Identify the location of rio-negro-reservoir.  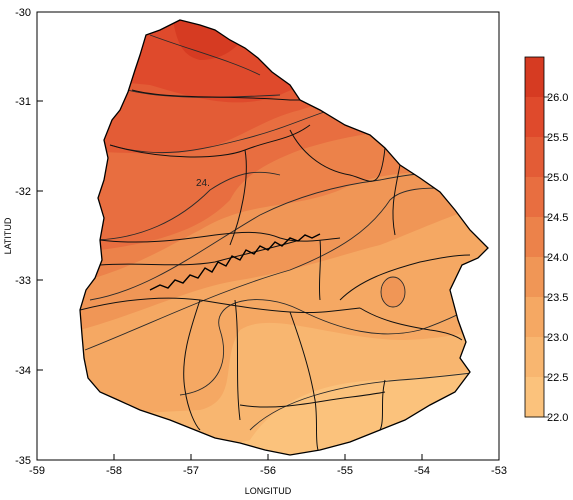
(235, 262).